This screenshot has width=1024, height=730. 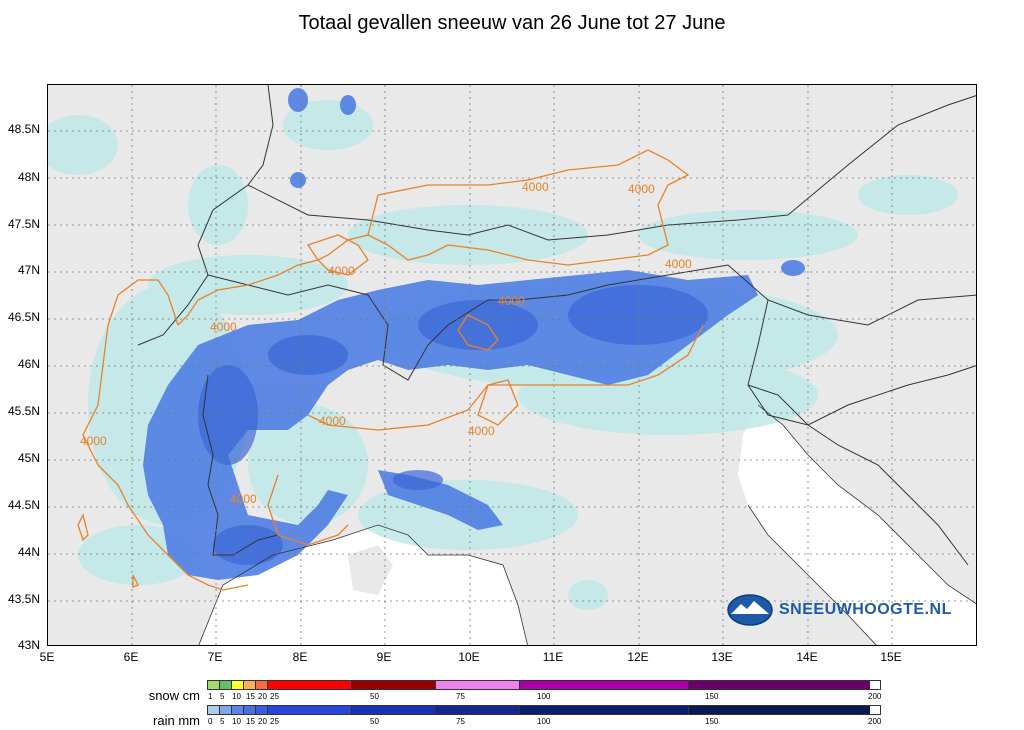 What do you see at coordinates (875, 721) in the screenshot?
I see `rain-tick: 200` at bounding box center [875, 721].